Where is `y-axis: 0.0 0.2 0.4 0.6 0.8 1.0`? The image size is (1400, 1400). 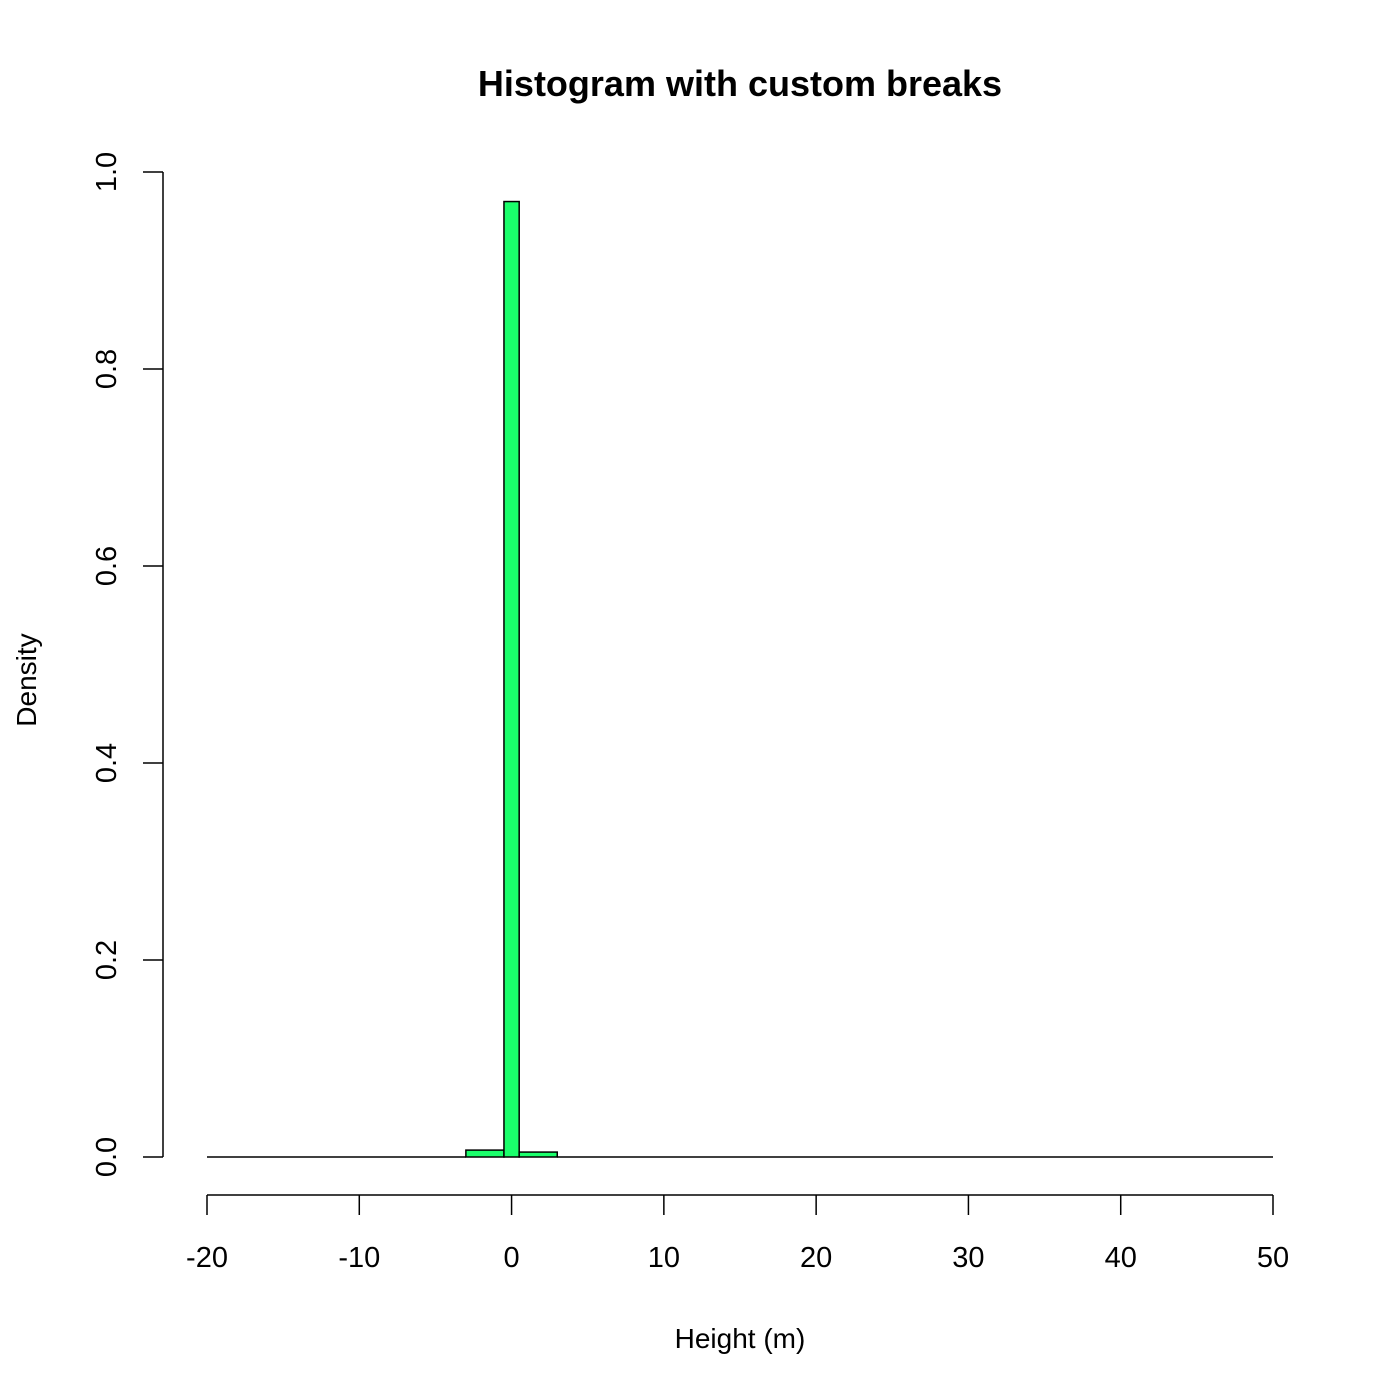
y-axis: 0.0 0.2 0.4 0.6 0.8 1.0 is located at coordinates (127, 664).